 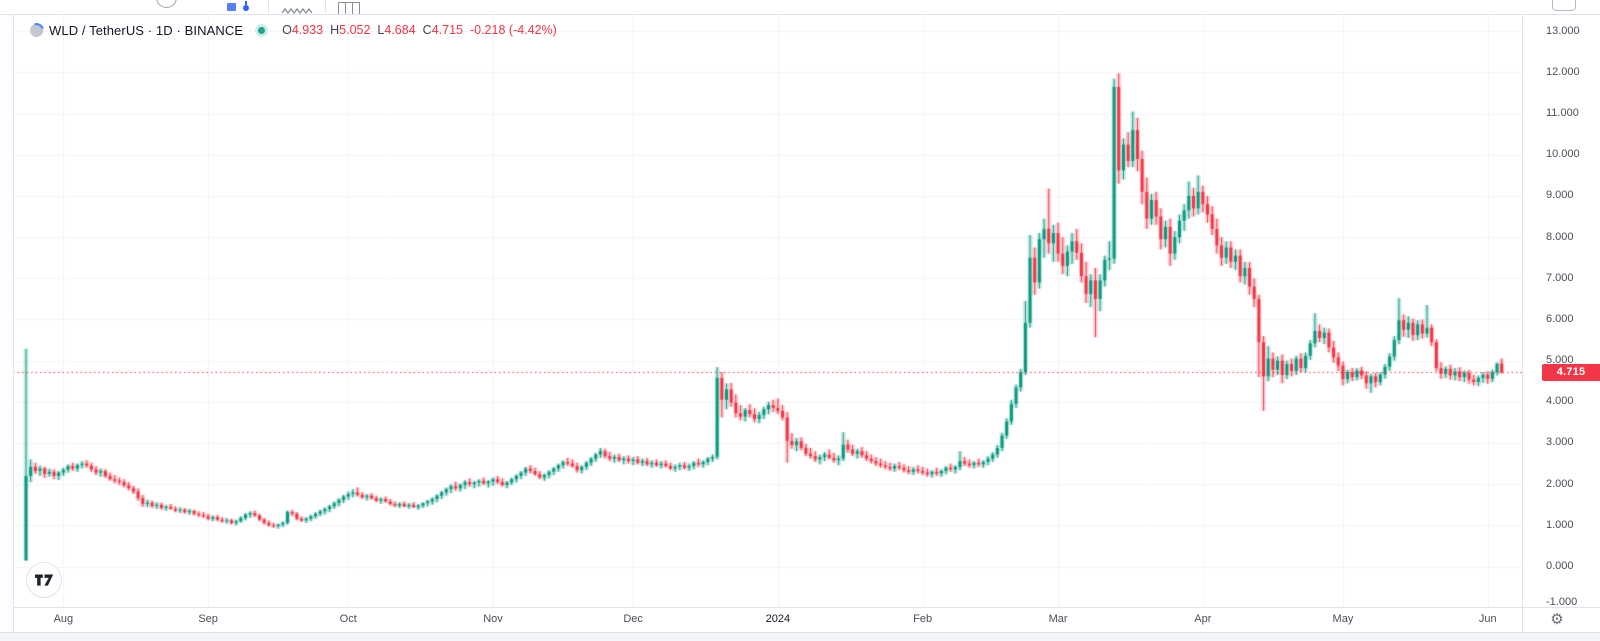 What do you see at coordinates (1563, 71) in the screenshot?
I see `price-tick: 12.000` at bounding box center [1563, 71].